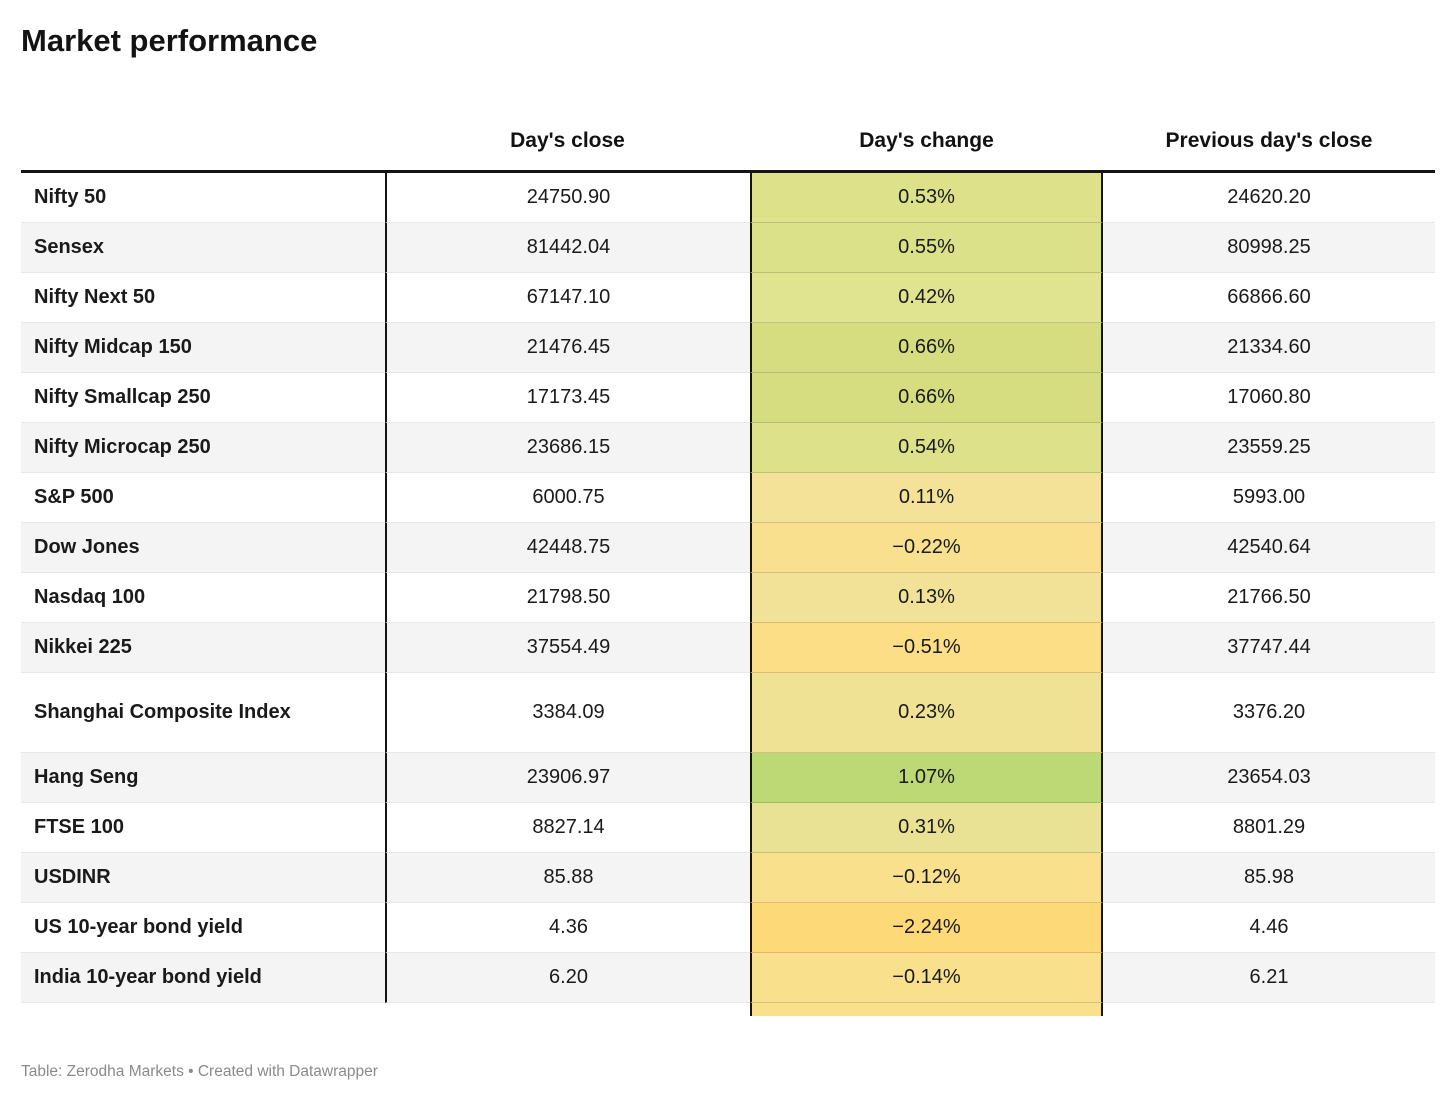  I want to click on days-change-cell: 0.53%, so click(926, 198).